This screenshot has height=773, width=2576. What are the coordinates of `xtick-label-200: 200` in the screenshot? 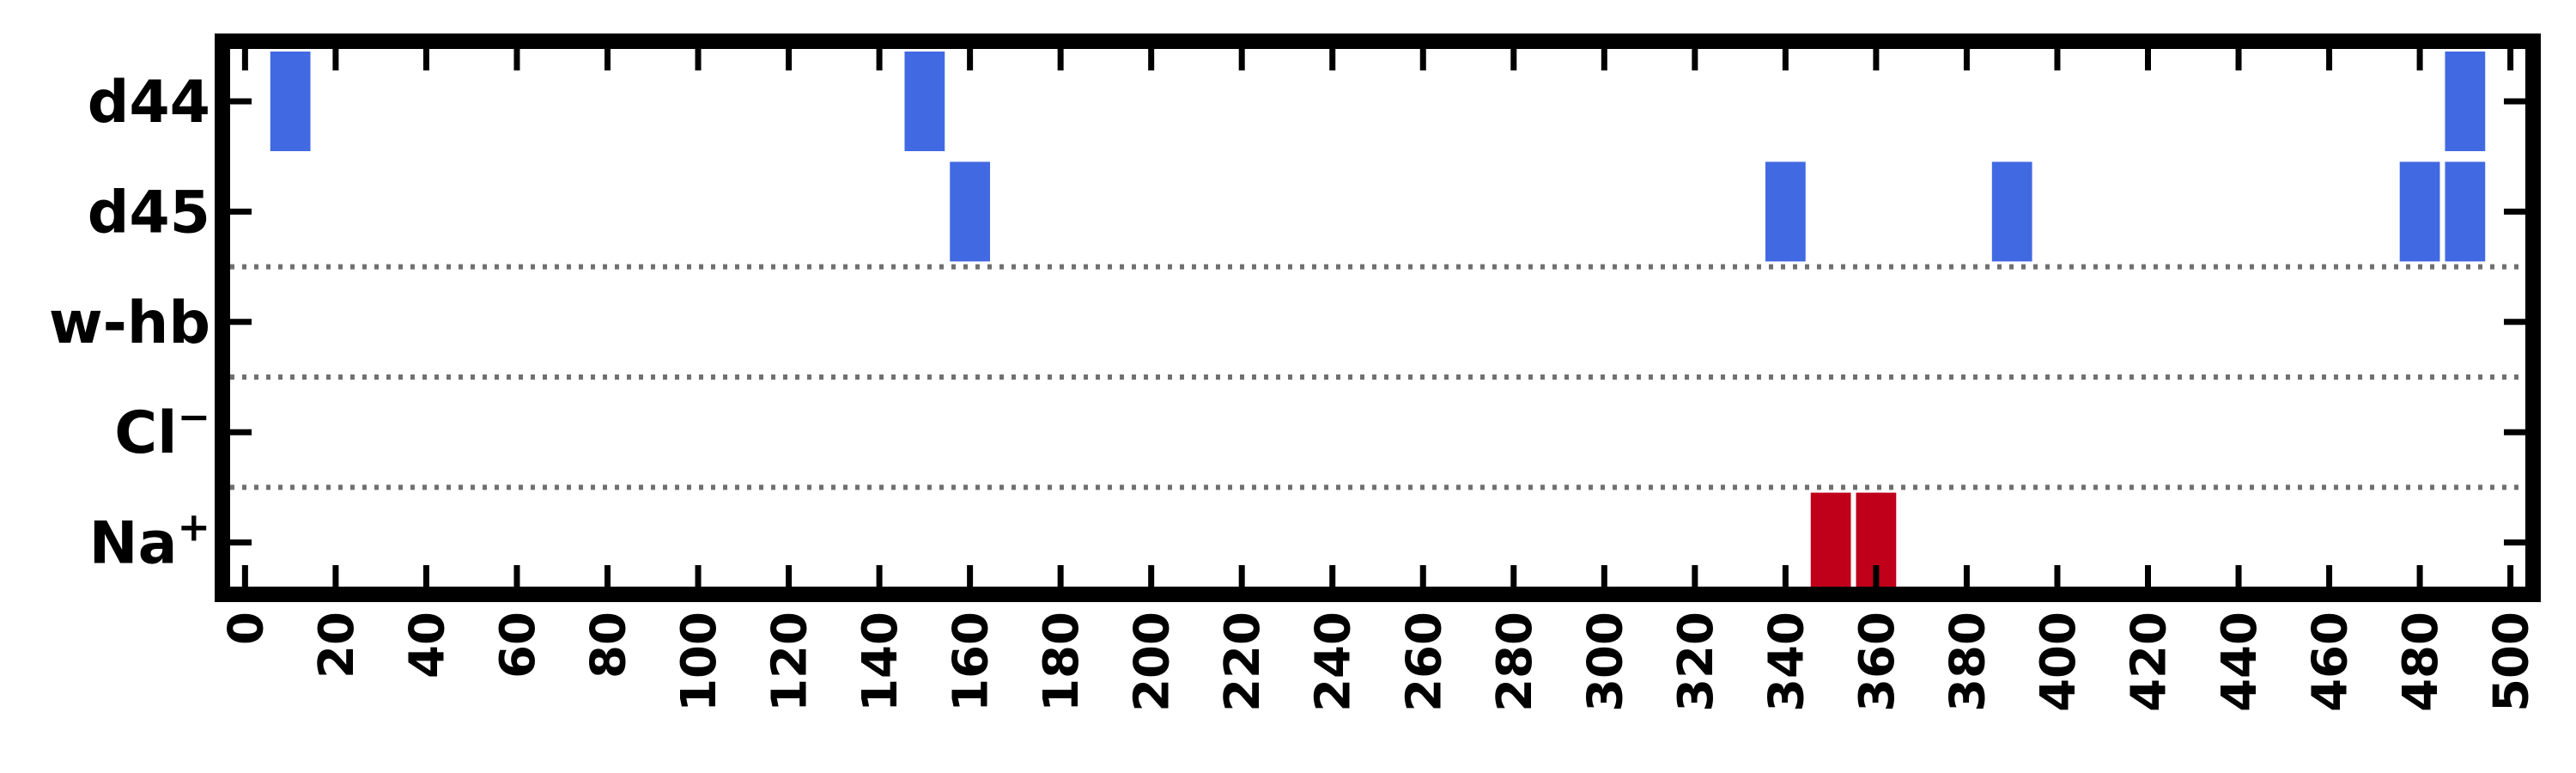 It's located at (1153, 662).